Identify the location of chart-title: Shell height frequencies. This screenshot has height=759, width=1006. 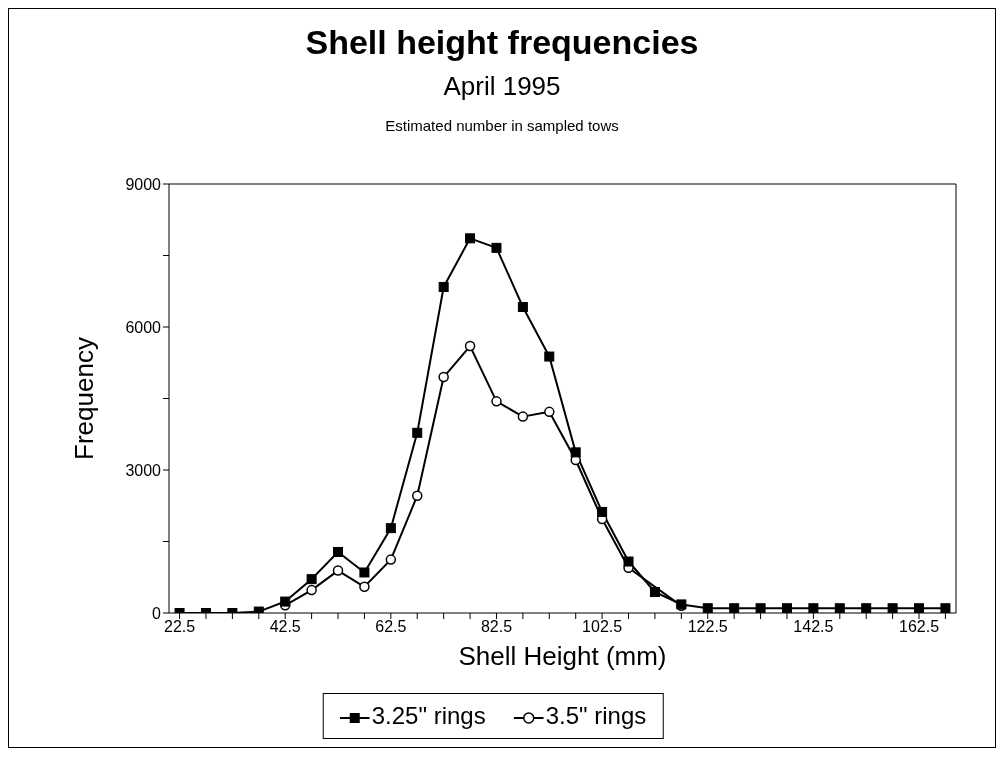
(502, 42).